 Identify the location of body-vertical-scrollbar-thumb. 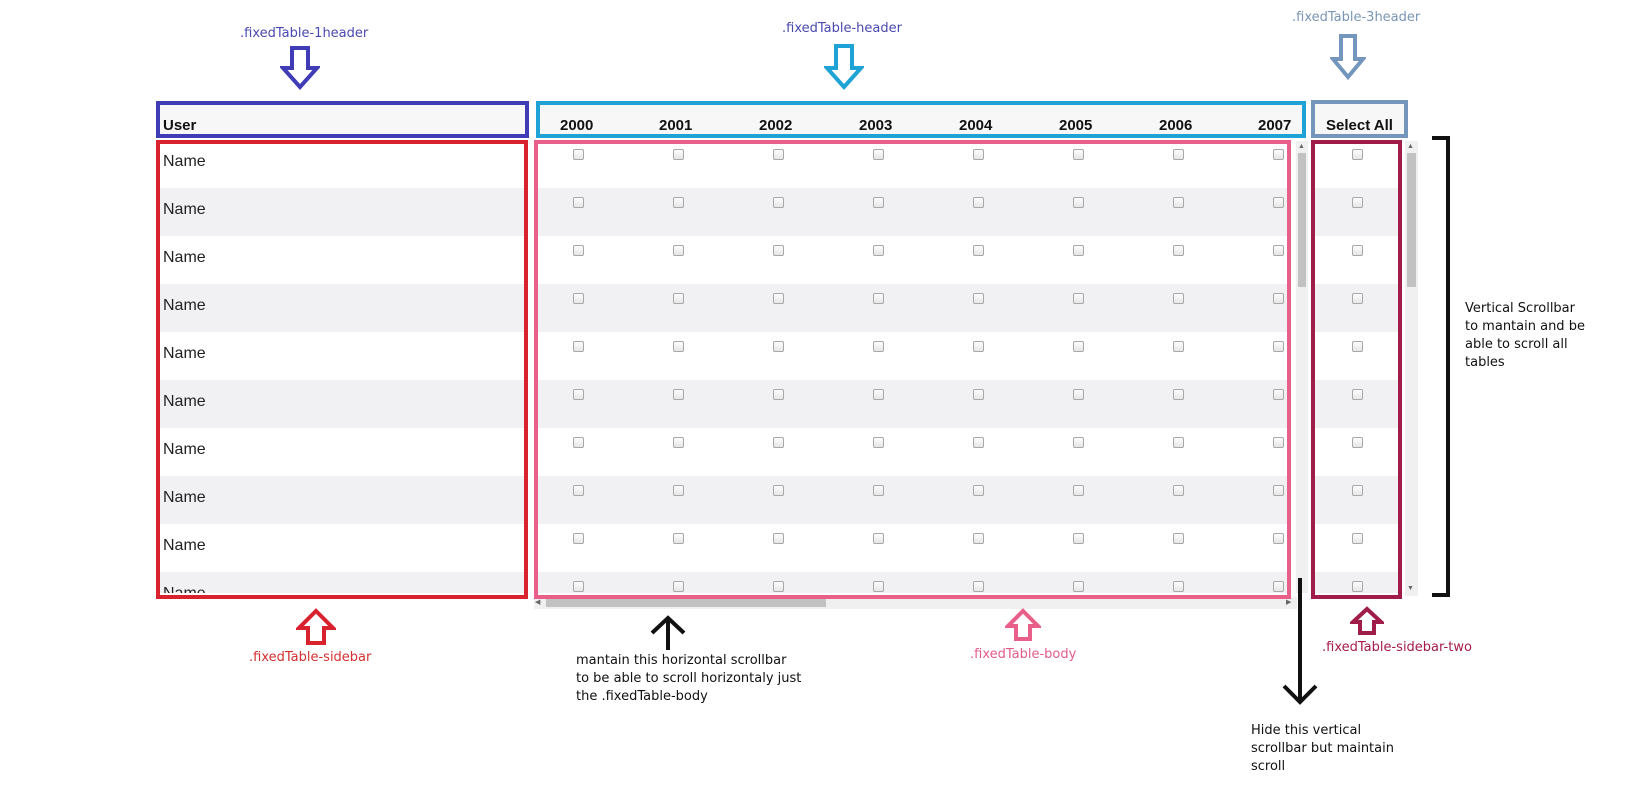
(1302, 220).